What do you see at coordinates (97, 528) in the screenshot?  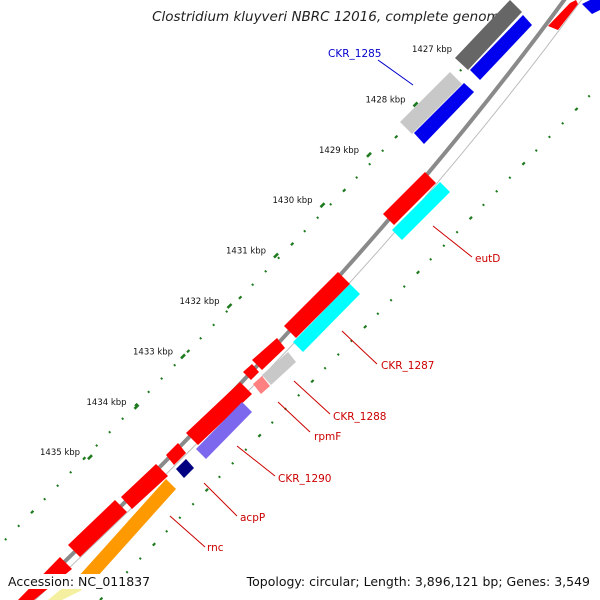 I see `gene-feature-lower-red` at bounding box center [97, 528].